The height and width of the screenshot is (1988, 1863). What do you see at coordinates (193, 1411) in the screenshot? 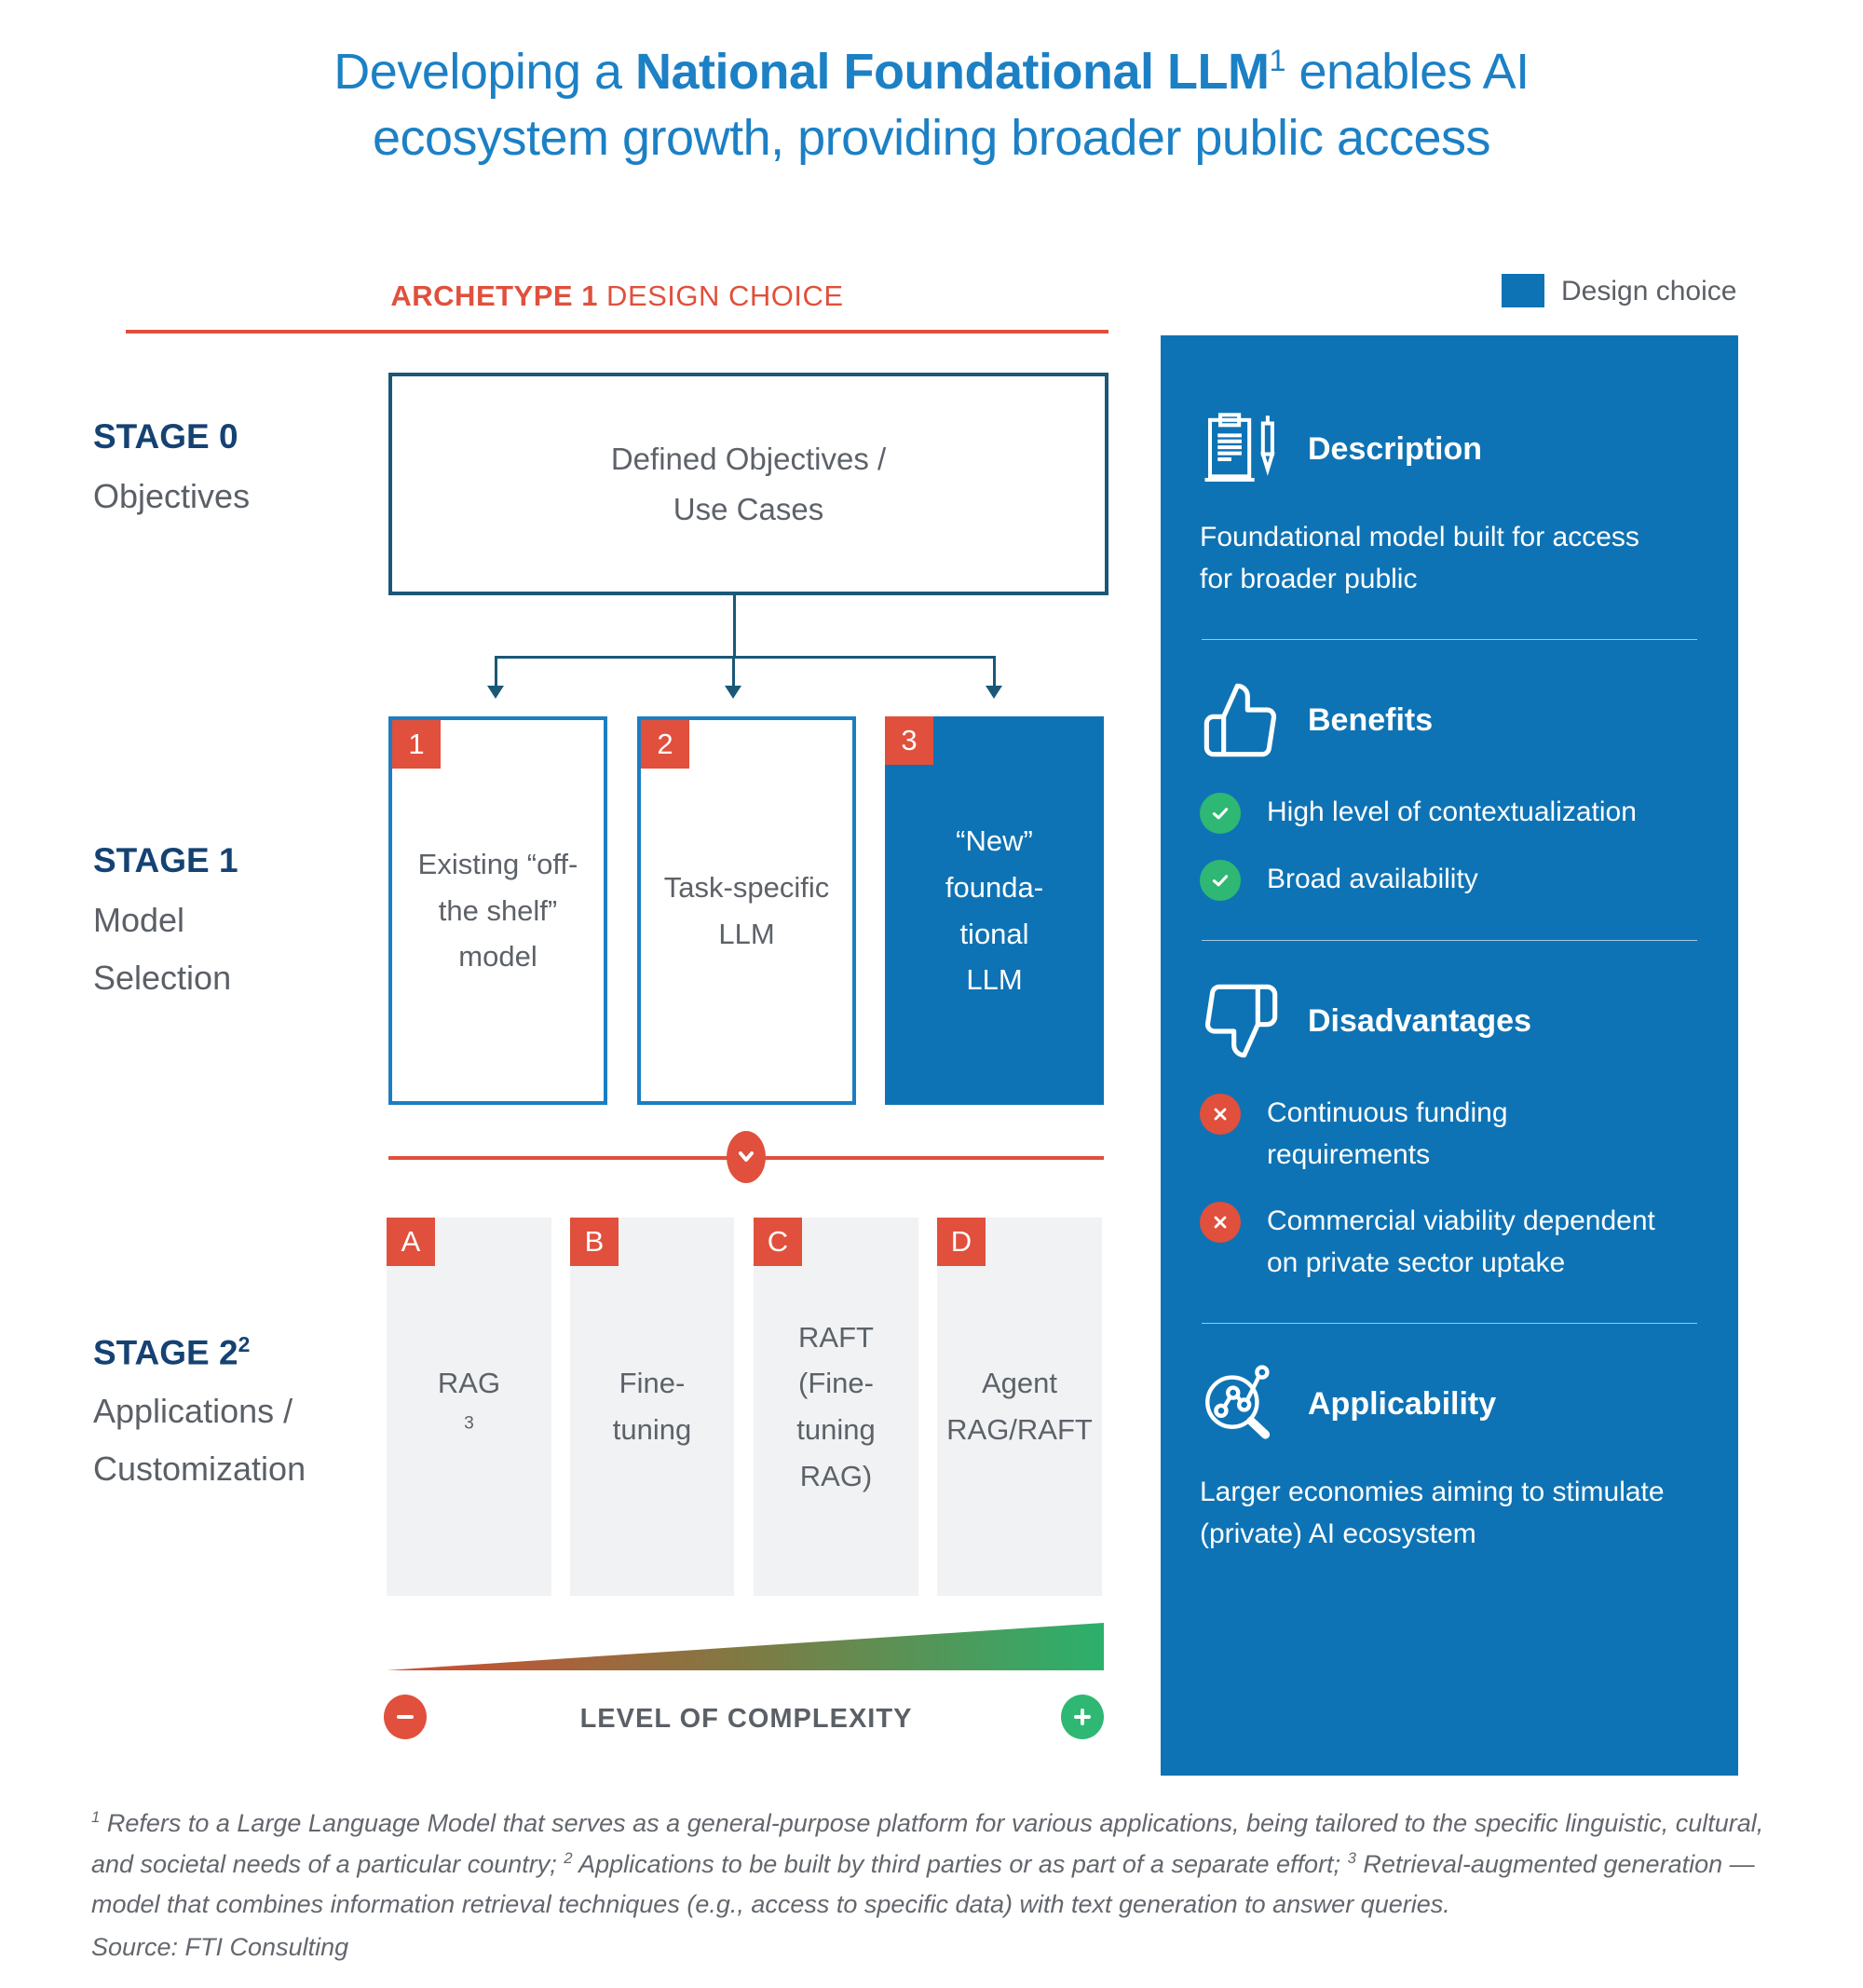
I see `stage2-sublabel-1: Applications /` at bounding box center [193, 1411].